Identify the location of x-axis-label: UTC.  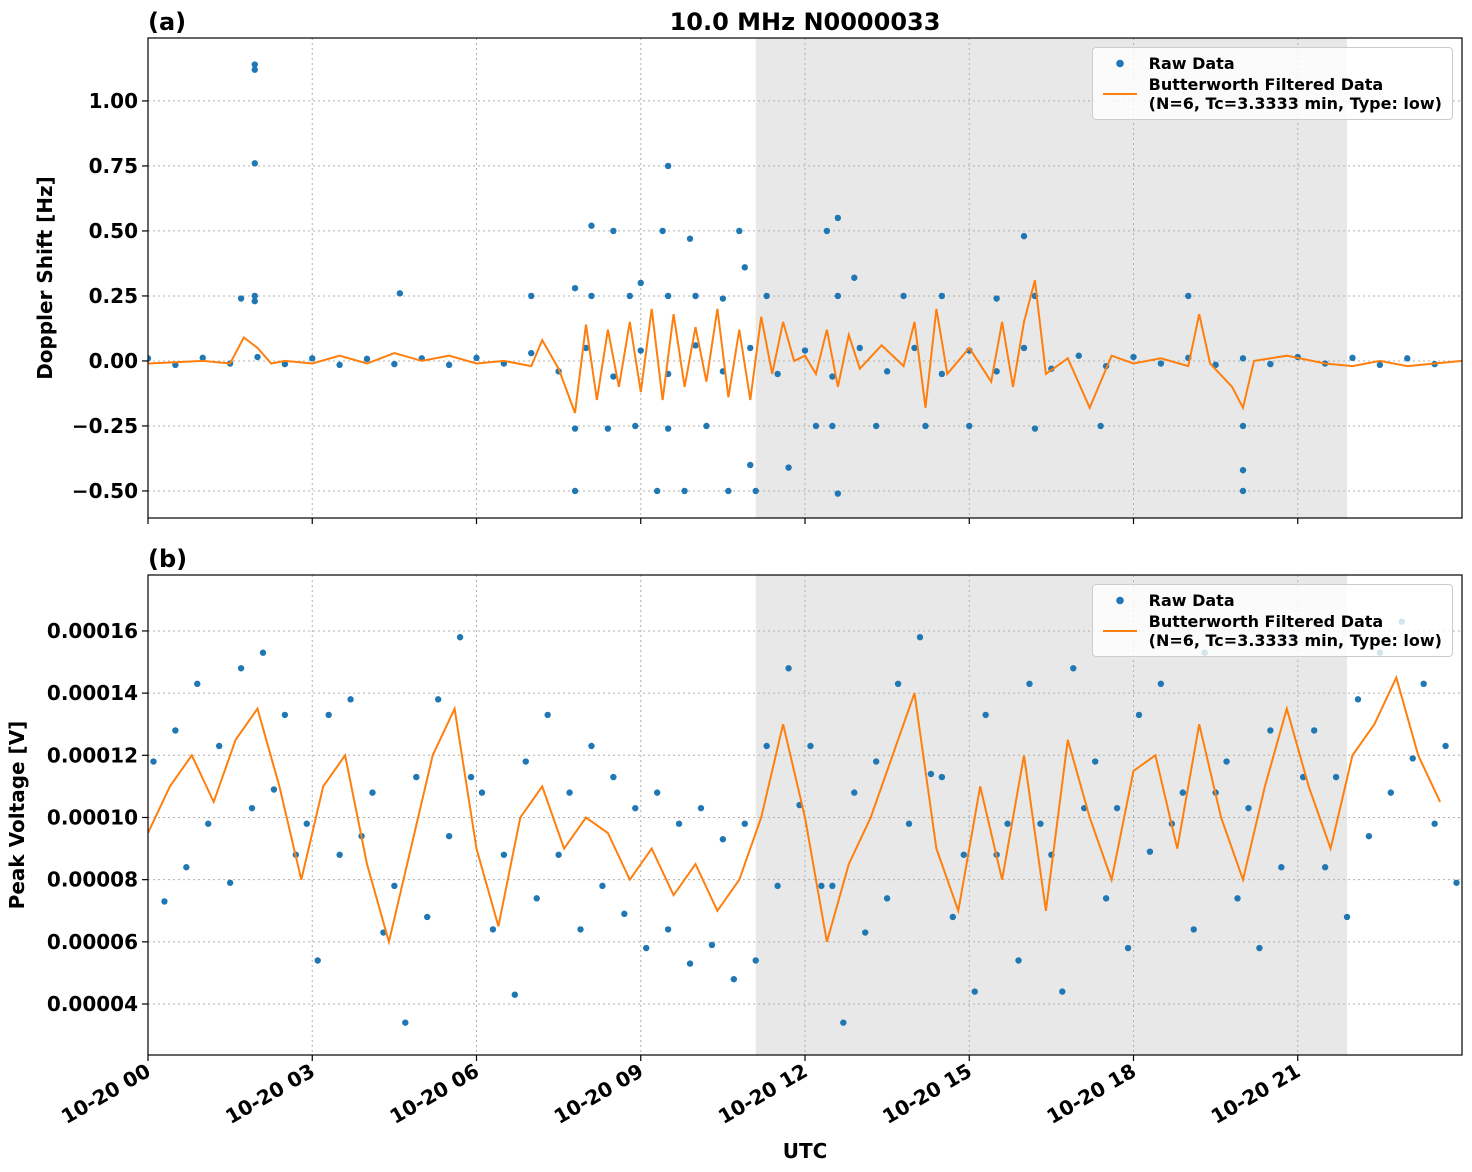
(805, 1151).